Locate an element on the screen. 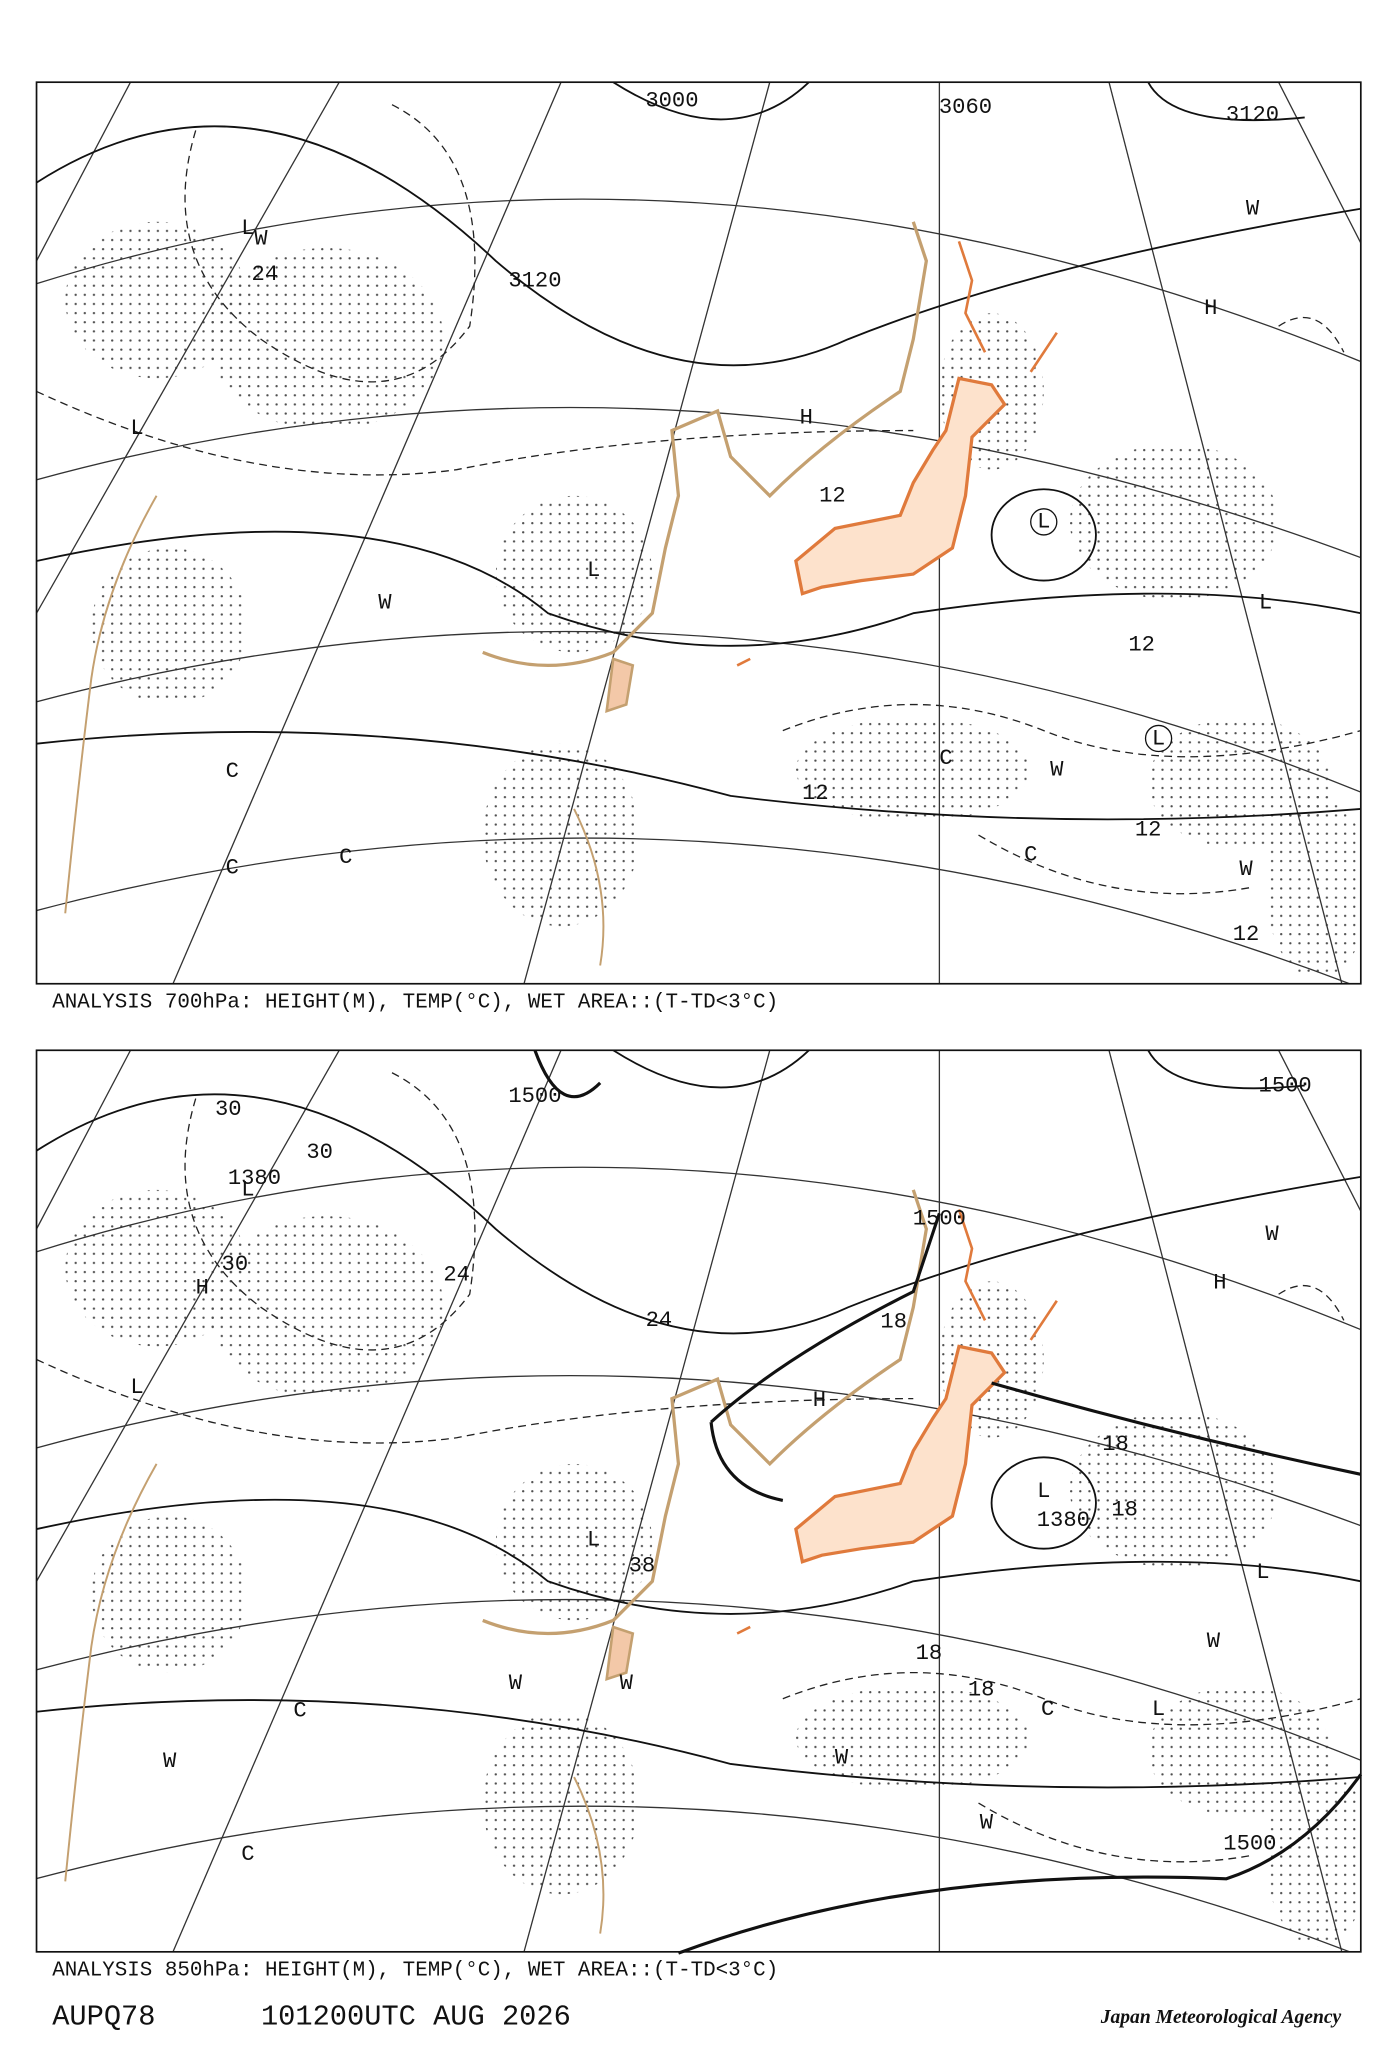  chart-code: AUPQ78 is located at coordinates (103, 2017).